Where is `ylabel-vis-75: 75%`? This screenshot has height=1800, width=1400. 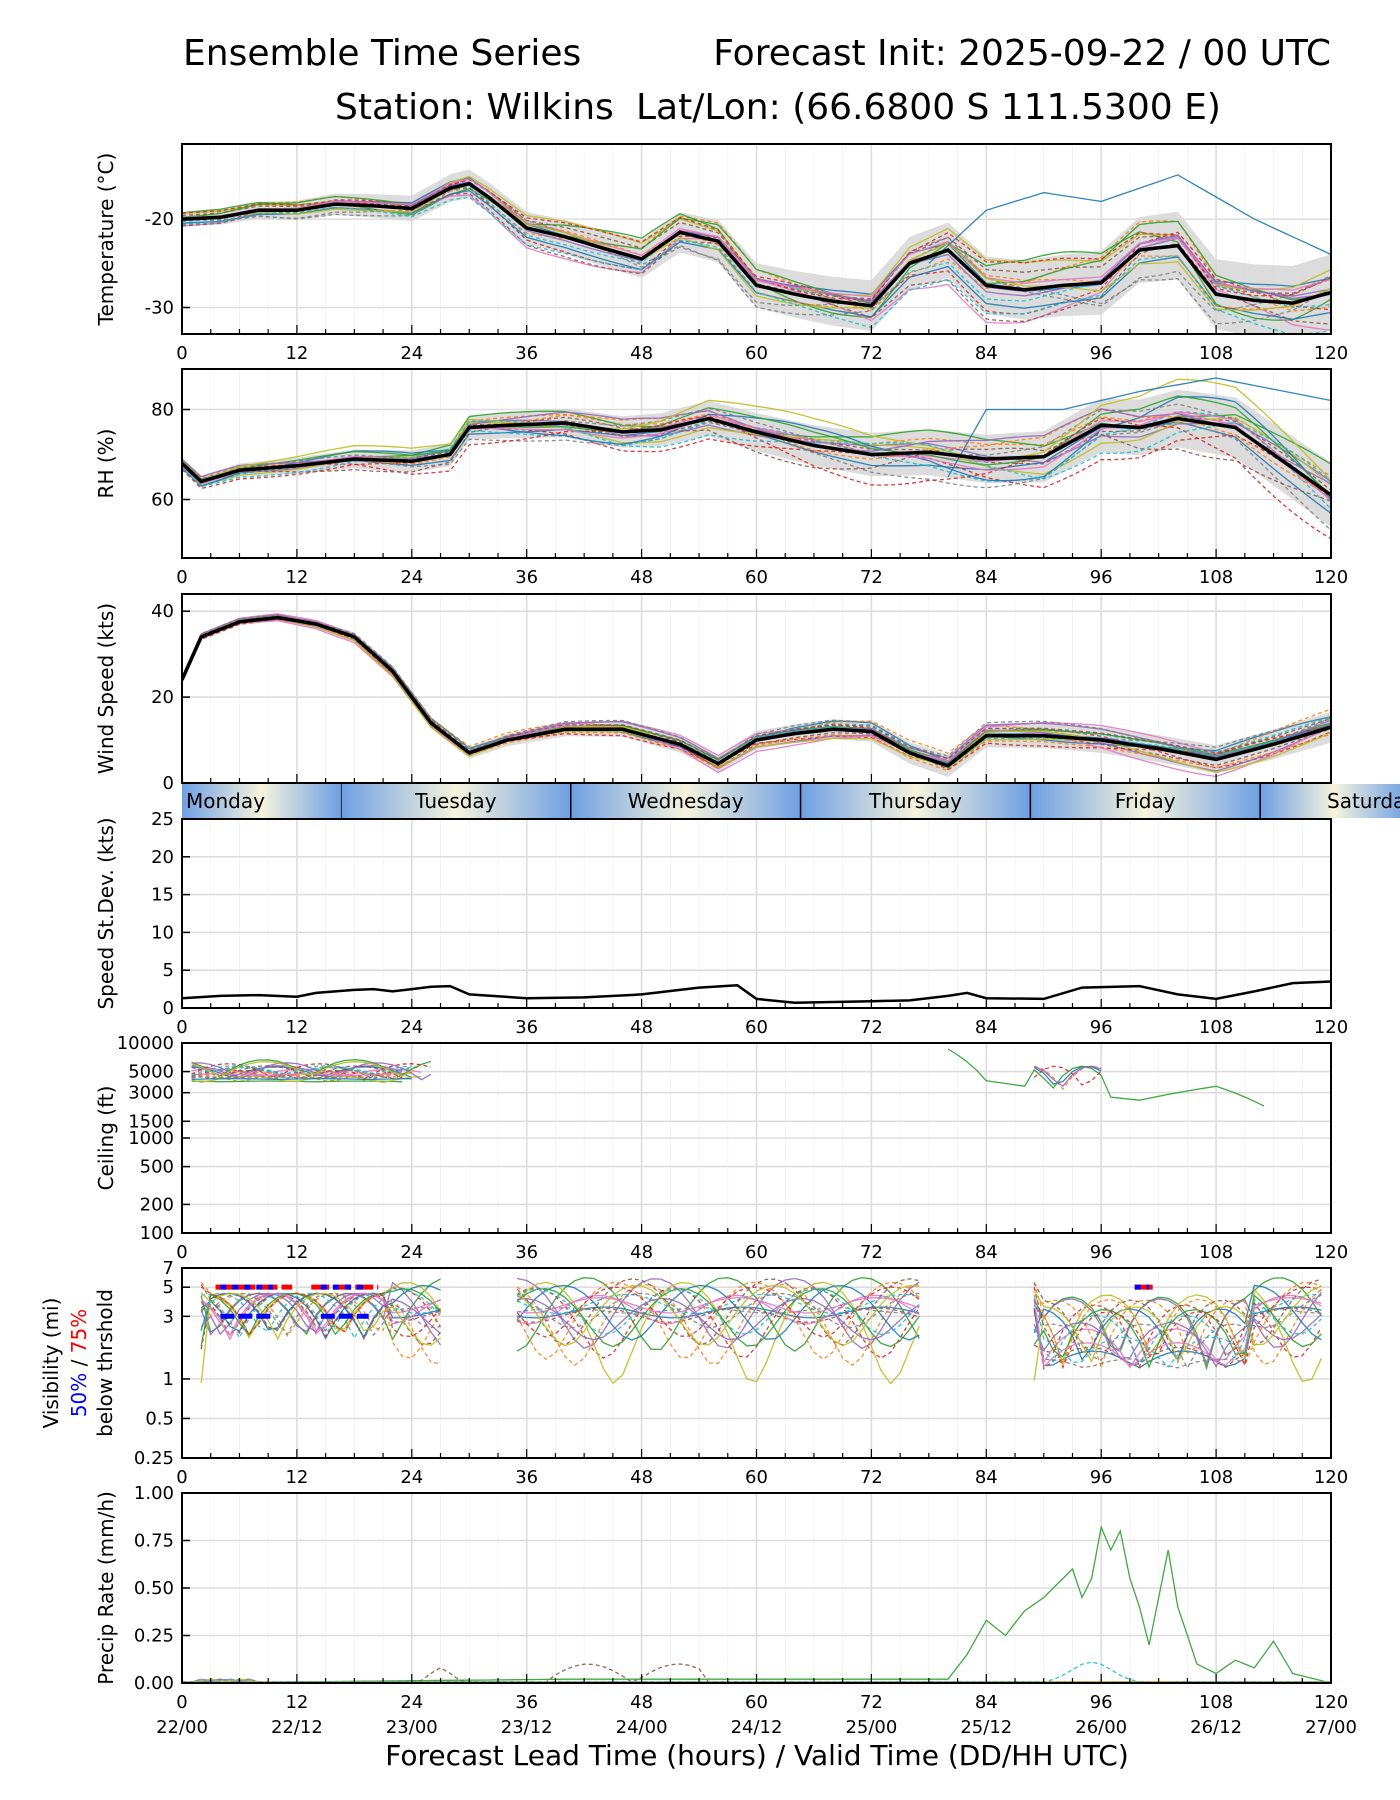
ylabel-vis-75: 75% is located at coordinates (79, 1331).